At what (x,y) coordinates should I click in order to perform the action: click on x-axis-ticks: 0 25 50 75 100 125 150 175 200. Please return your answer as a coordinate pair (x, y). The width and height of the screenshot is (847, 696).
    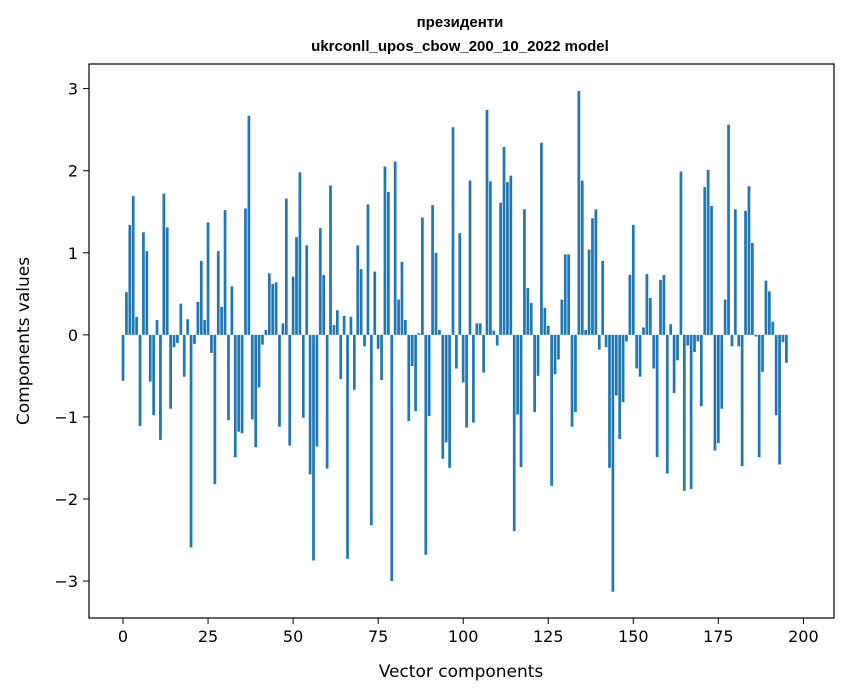
    Looking at the image, I should click on (468, 632).